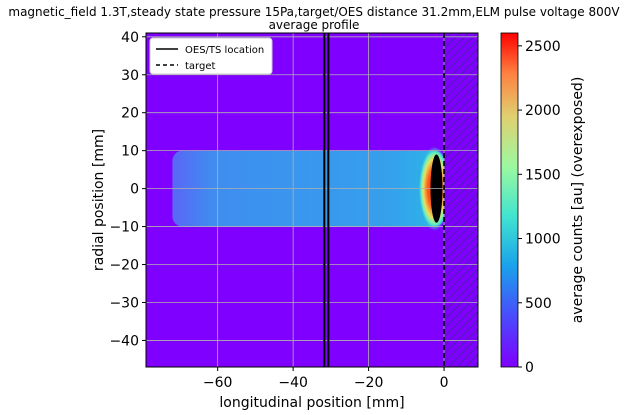 The height and width of the screenshot is (415, 626). What do you see at coordinates (130, 76) in the screenshot?
I see `y-tick-label: 30` at bounding box center [130, 76].